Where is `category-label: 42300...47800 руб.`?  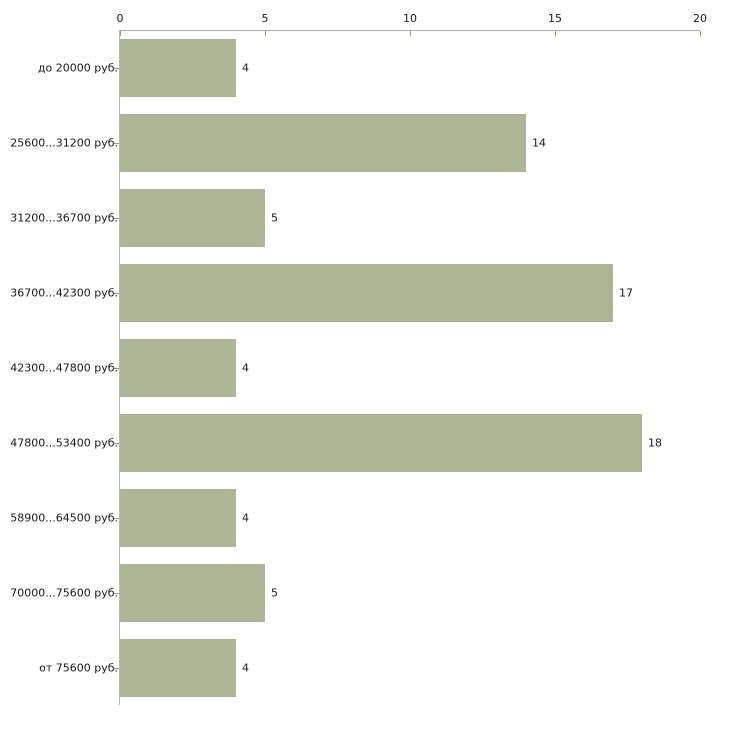 category-label: 42300...47800 руб. is located at coordinates (64, 367).